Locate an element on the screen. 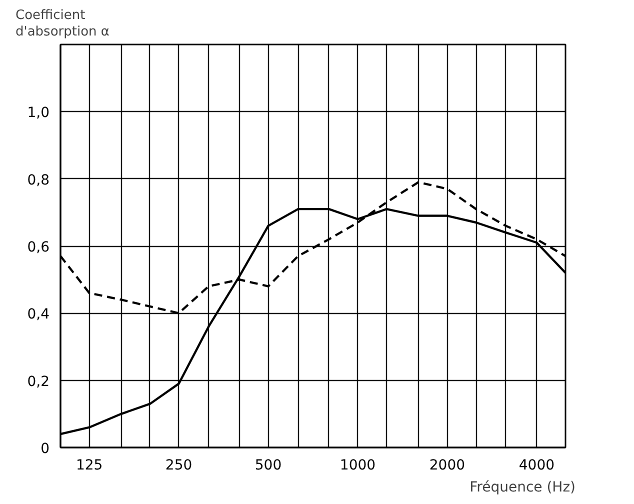  y-tick-label: 0 is located at coordinates (45, 449).